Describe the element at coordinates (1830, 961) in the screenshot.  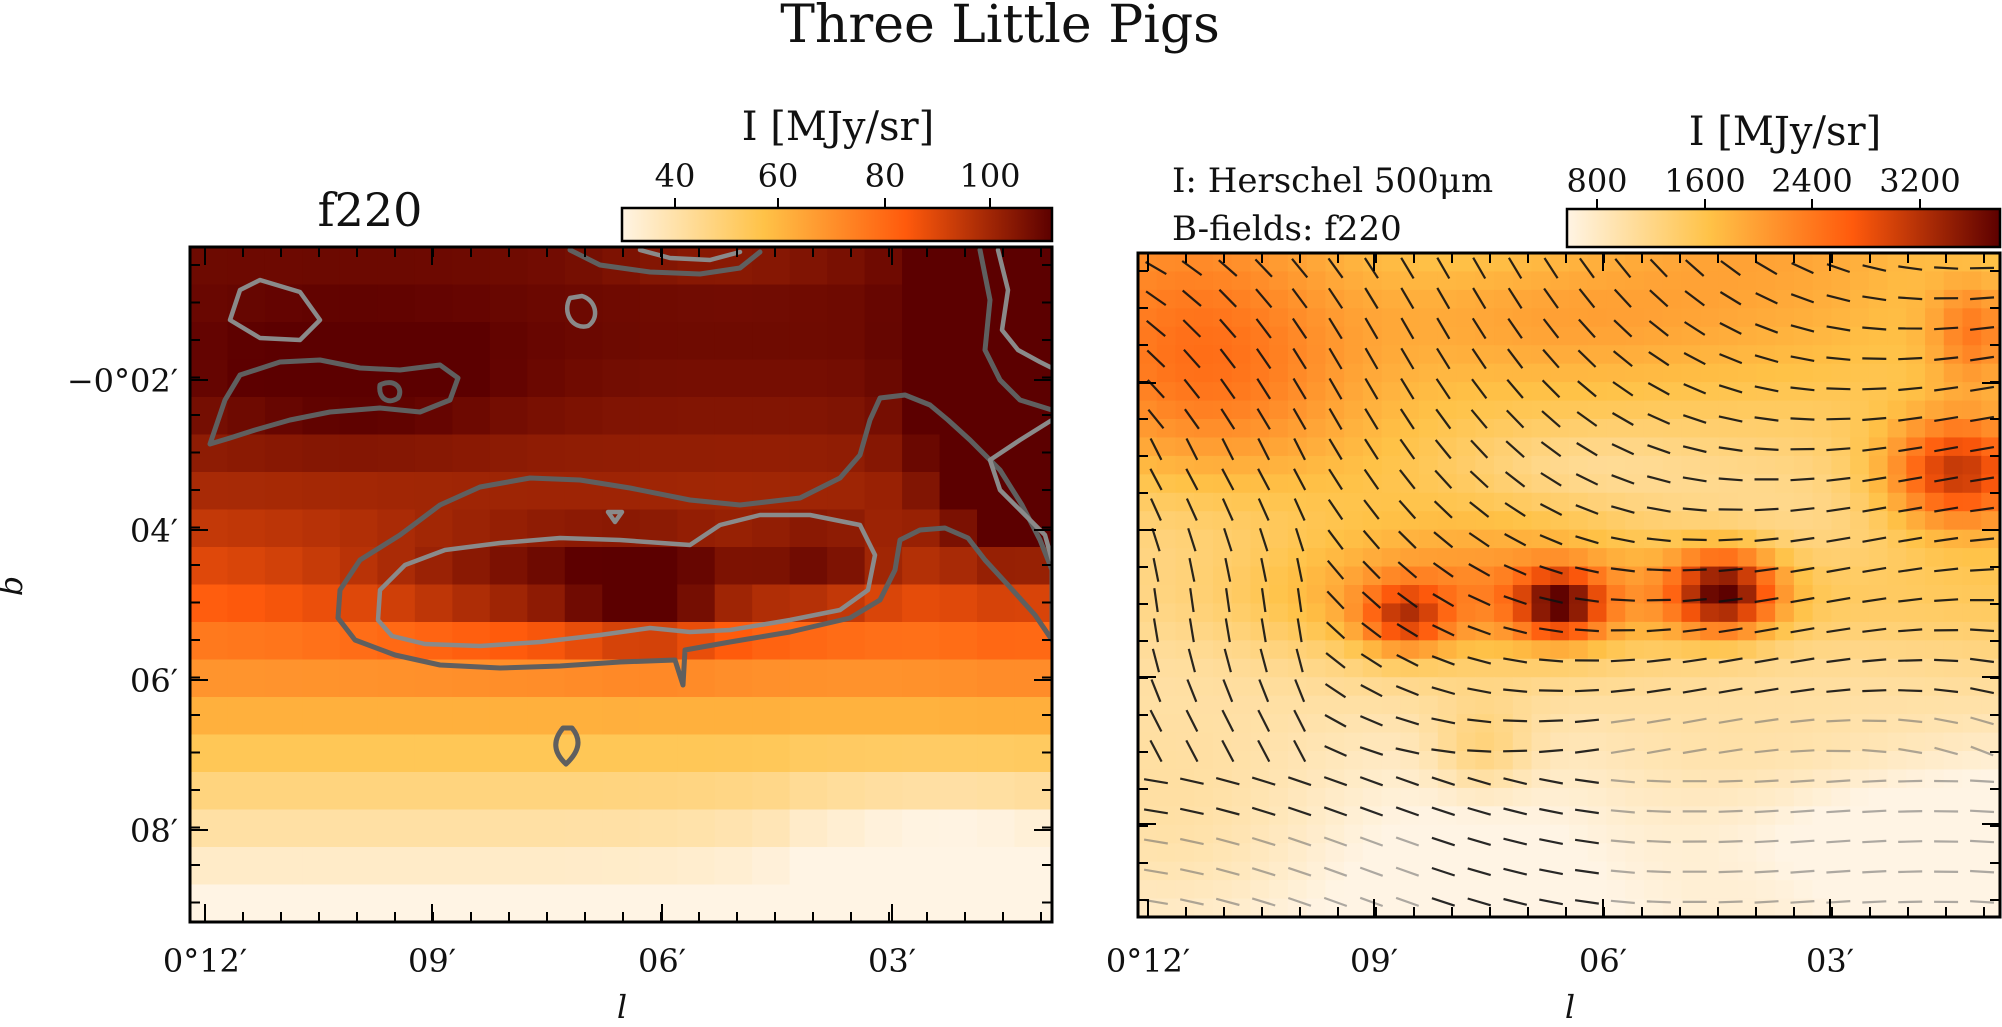
I see `right-x-ticklabel: 03′` at that location.